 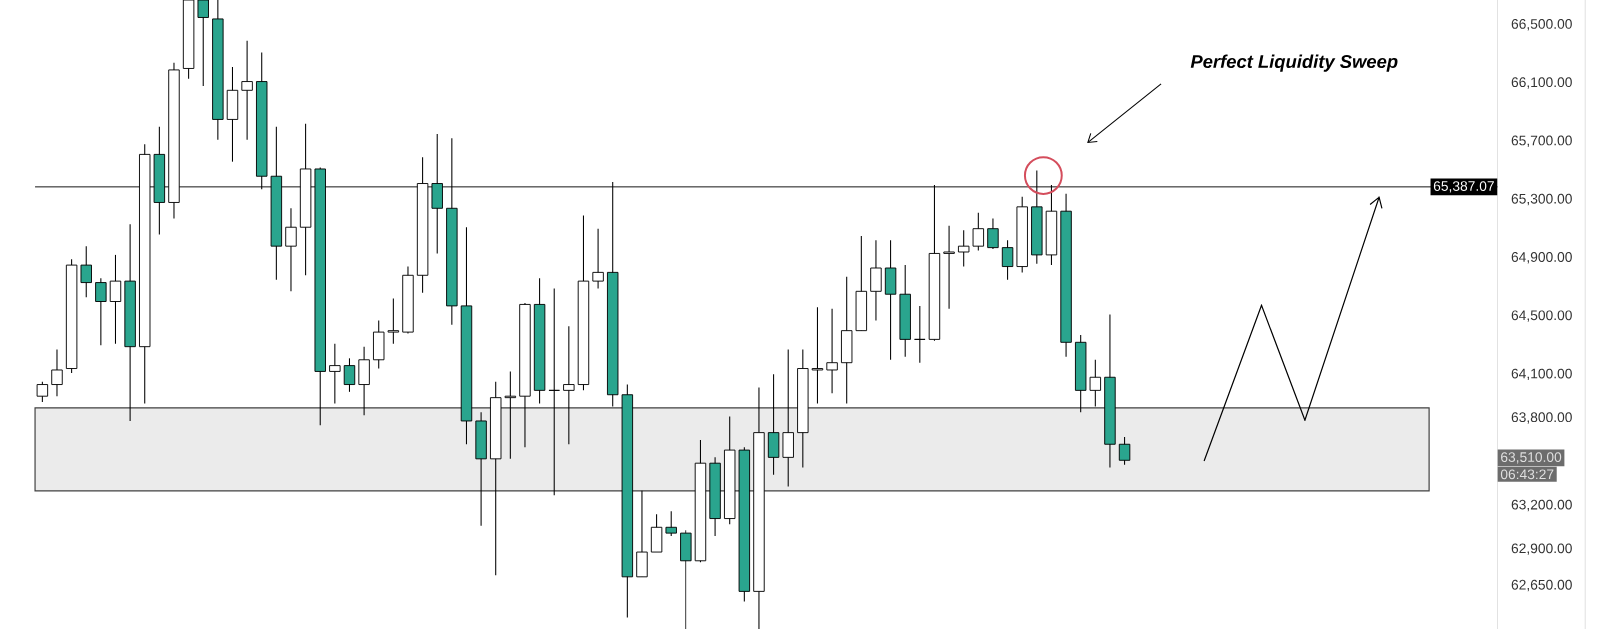 I want to click on ref-line-label: 65,387.07, so click(x=1463, y=187).